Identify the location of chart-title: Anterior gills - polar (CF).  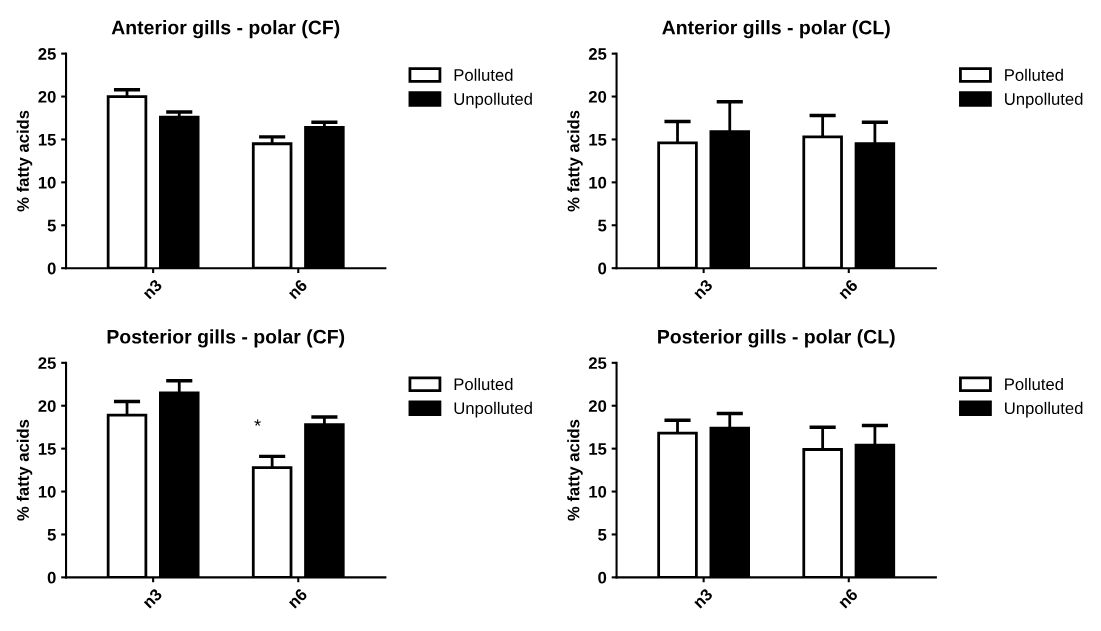
(225, 29).